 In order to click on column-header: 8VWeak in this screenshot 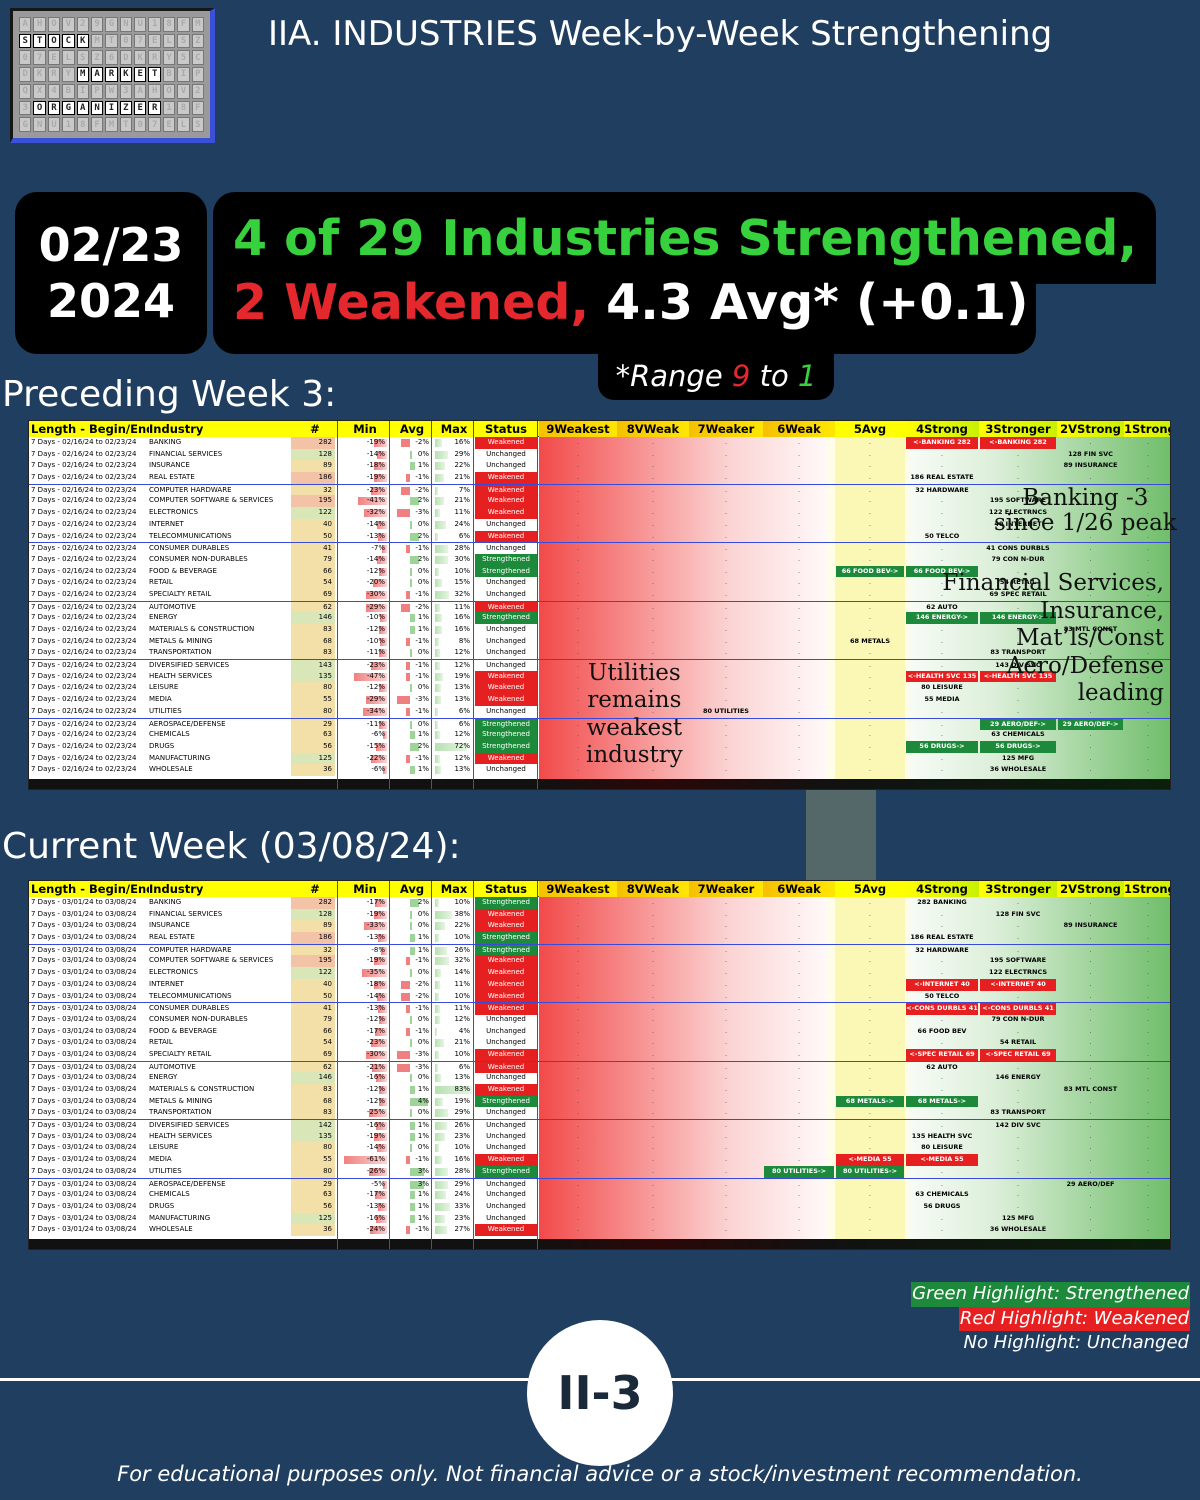, I will do `click(653, 889)`.